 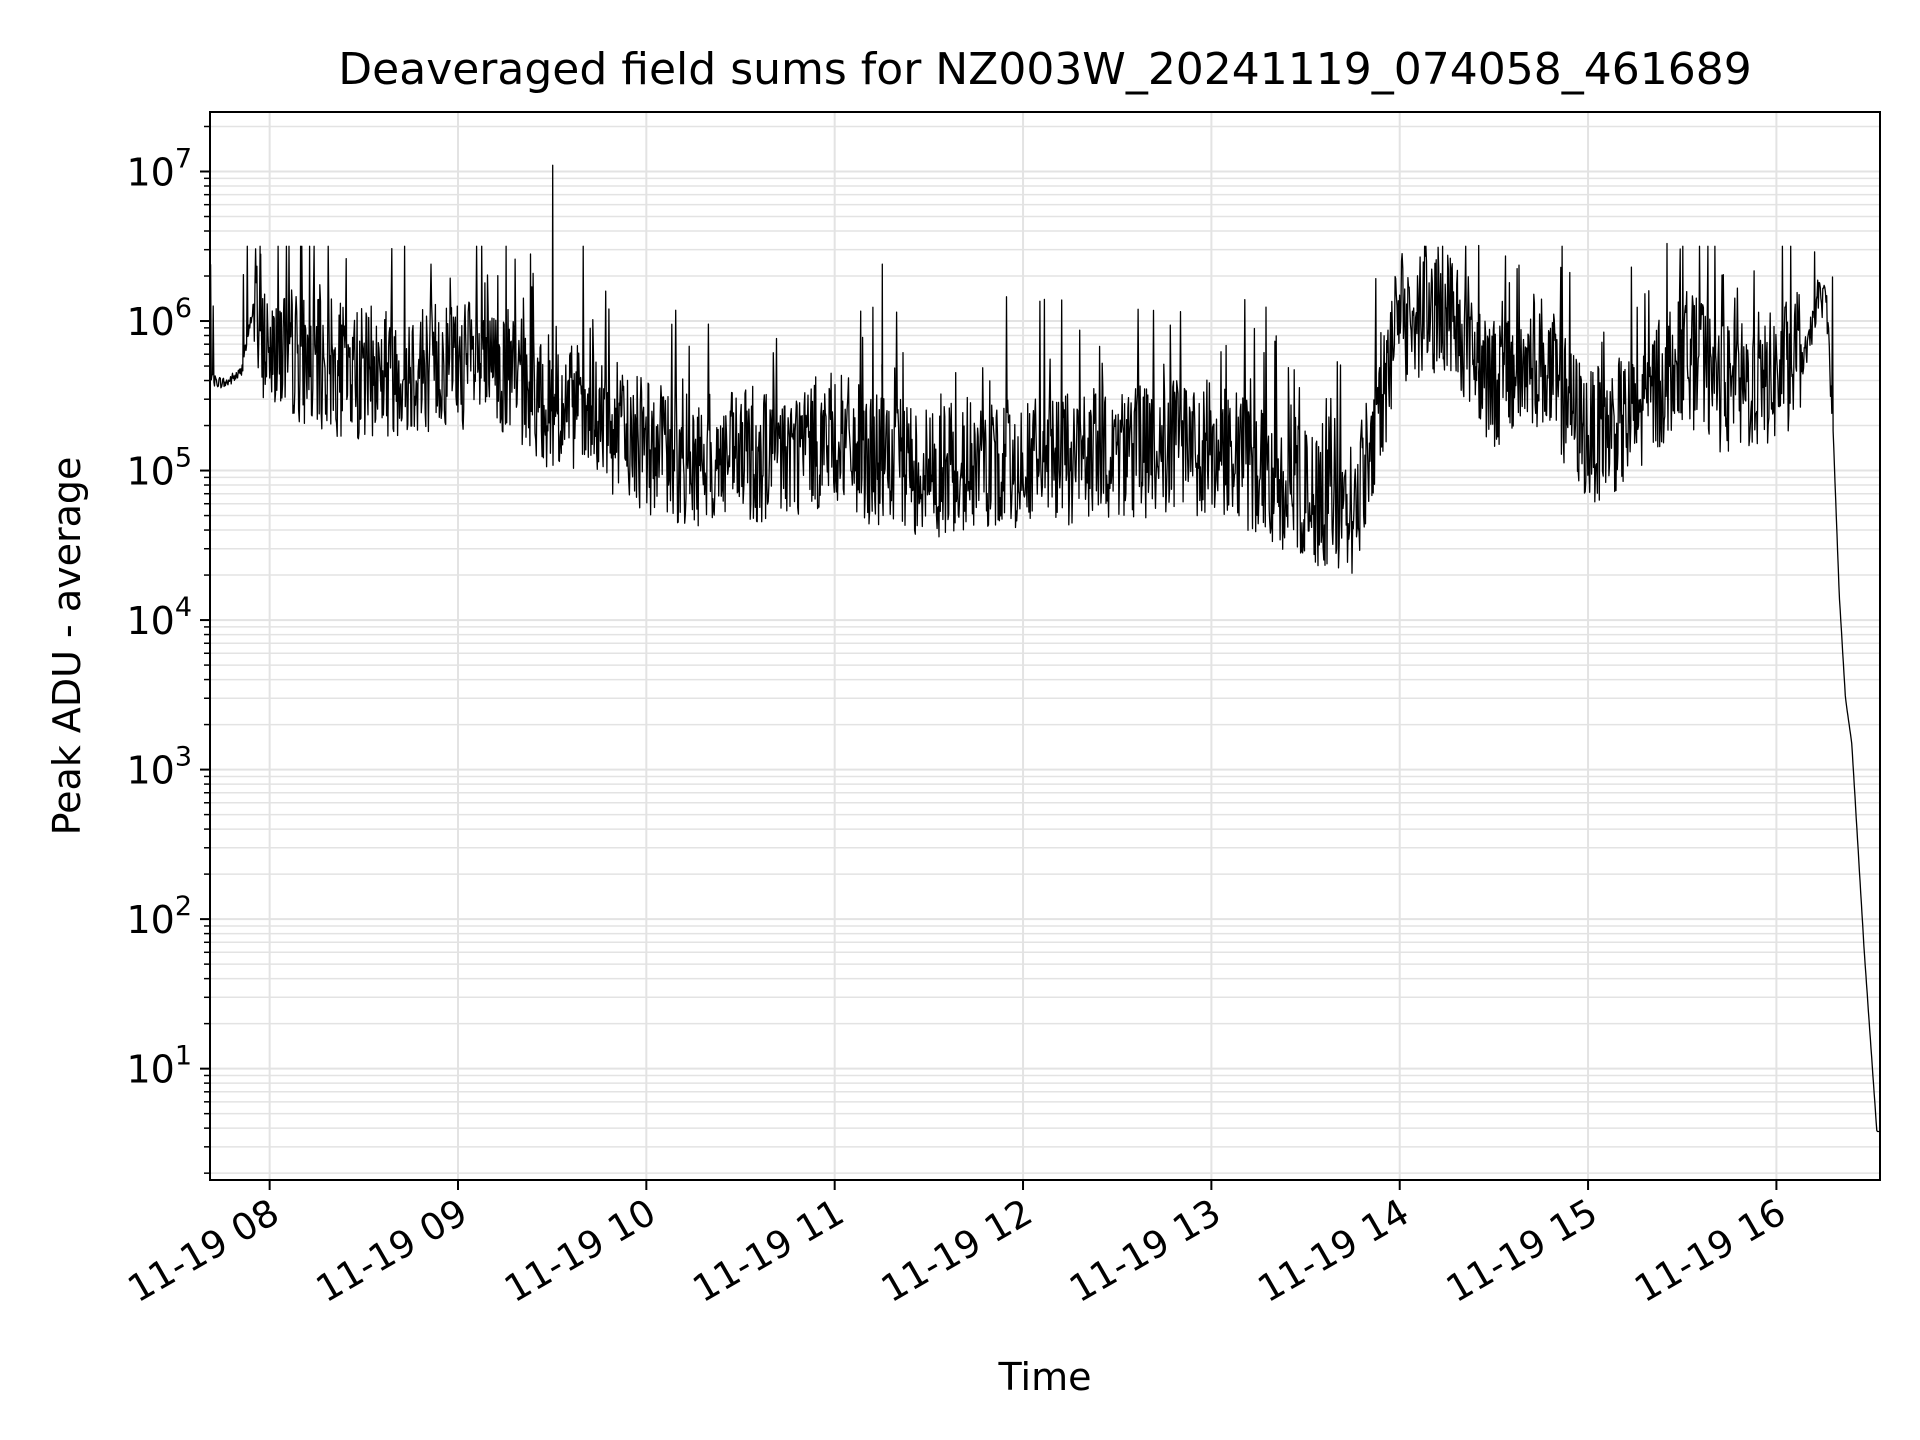 What do you see at coordinates (159, 318) in the screenshot?
I see `y-tick-label: 10⁶` at bounding box center [159, 318].